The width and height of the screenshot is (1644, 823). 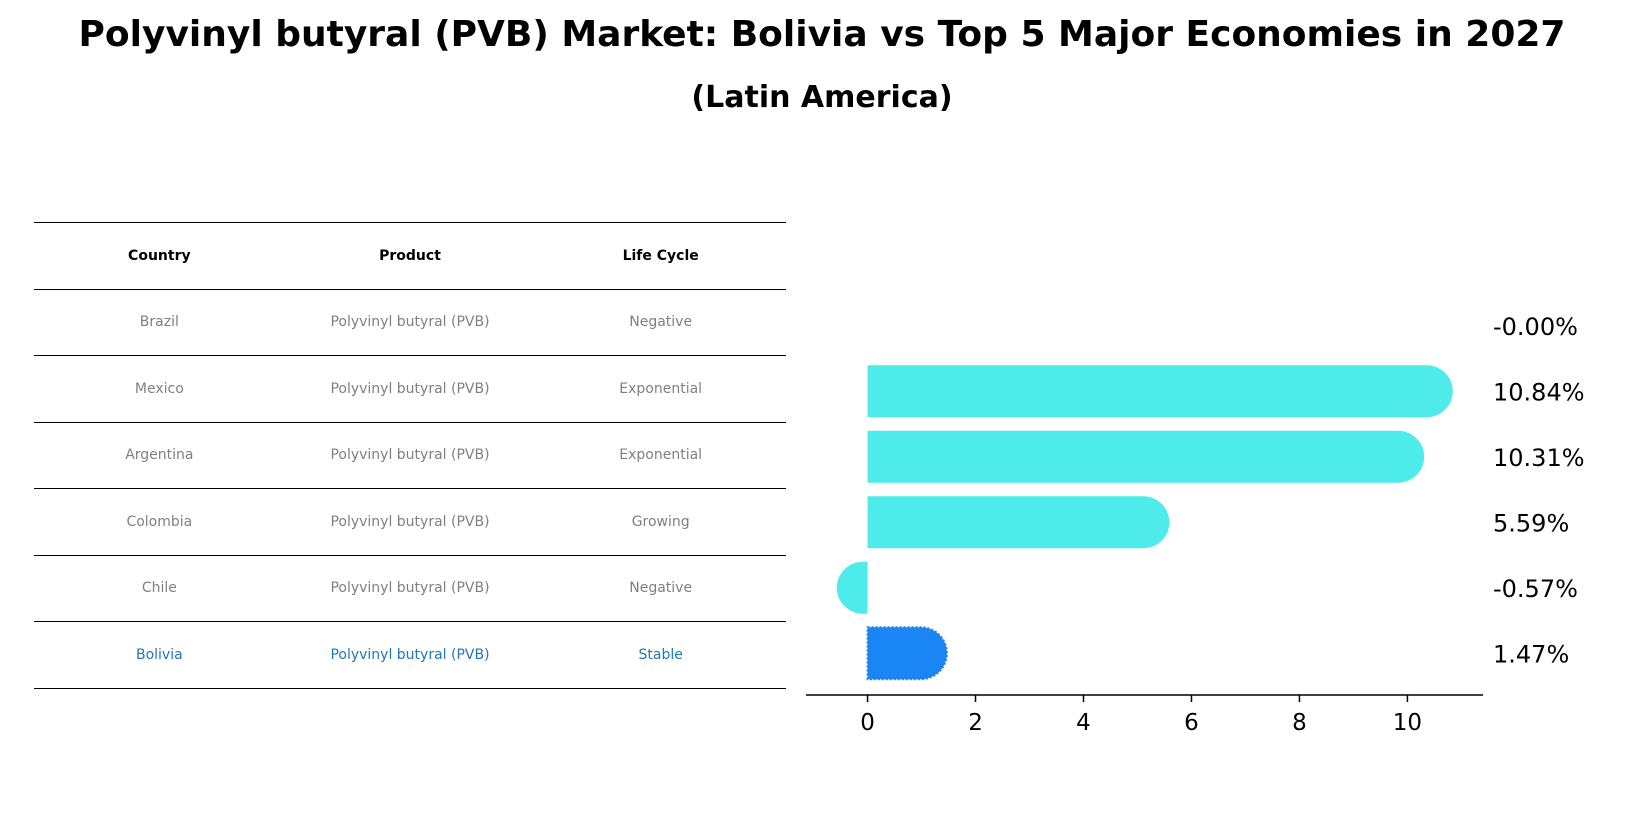 I want to click on header-product: Product, so click(x=410, y=255).